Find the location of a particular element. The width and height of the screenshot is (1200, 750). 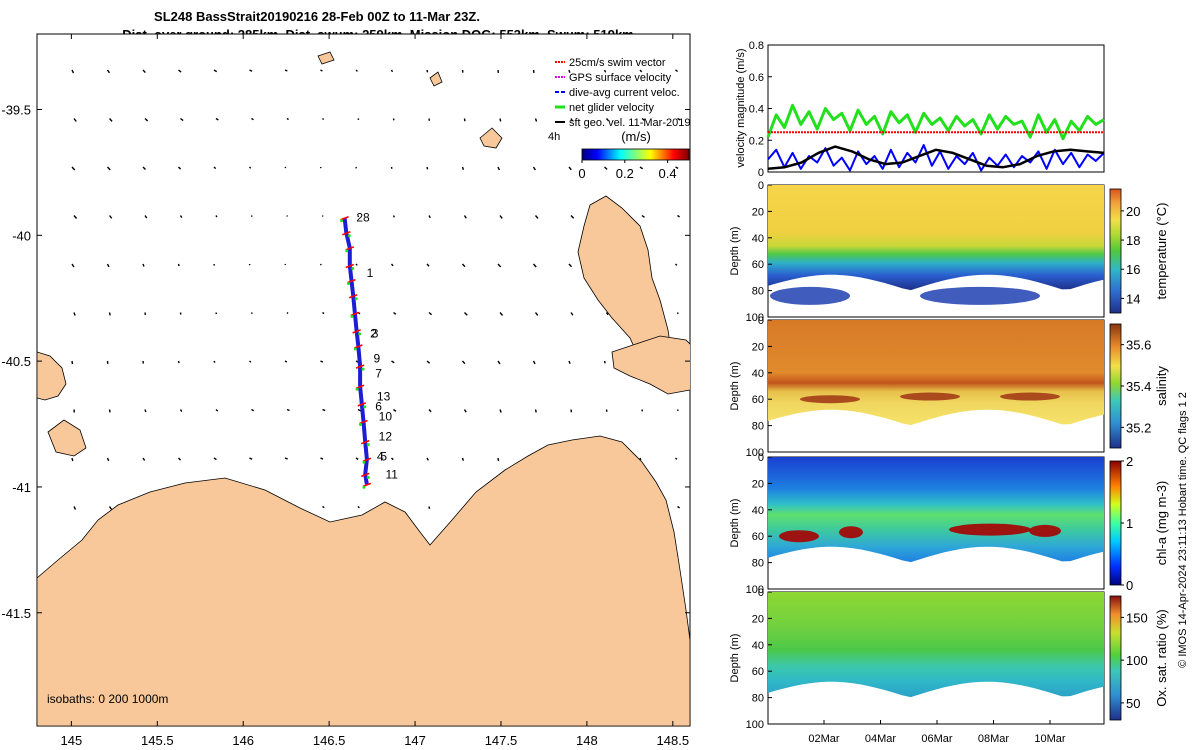

temperature-y-tick-label: 20 is located at coordinates (758, 212).